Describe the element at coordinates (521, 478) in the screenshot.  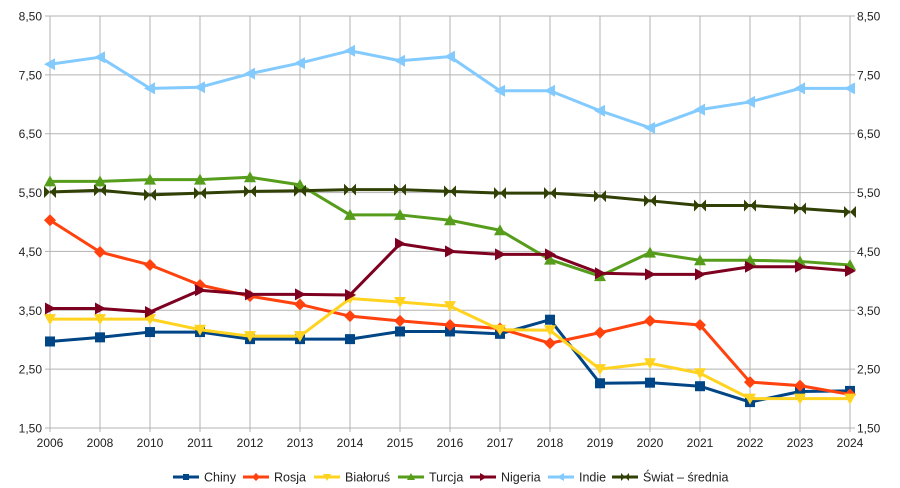
I see `legend-label: Nigeria` at that location.